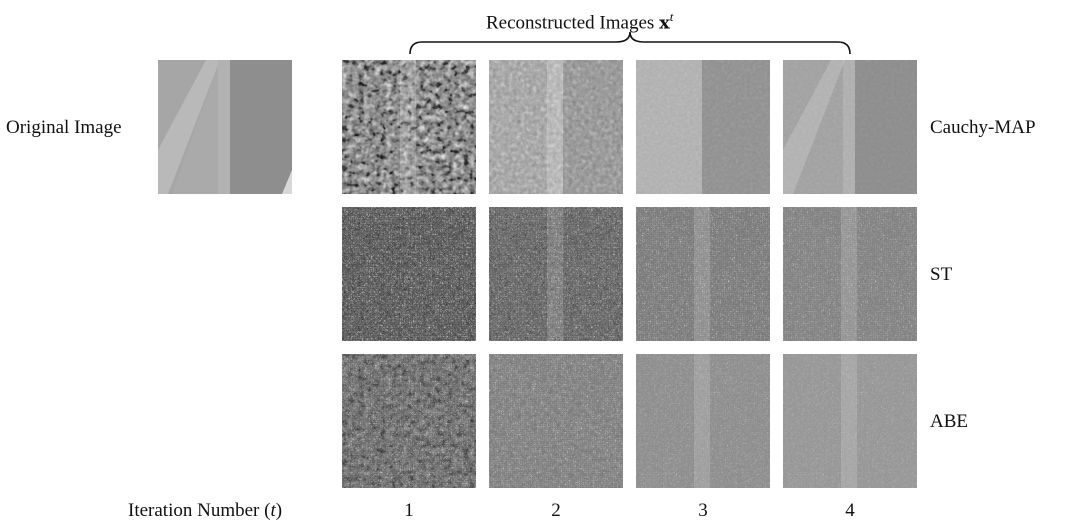 The image size is (1067, 524). Describe the element at coordinates (279, 510) in the screenshot. I see `iteration-label-suffix: )` at that location.